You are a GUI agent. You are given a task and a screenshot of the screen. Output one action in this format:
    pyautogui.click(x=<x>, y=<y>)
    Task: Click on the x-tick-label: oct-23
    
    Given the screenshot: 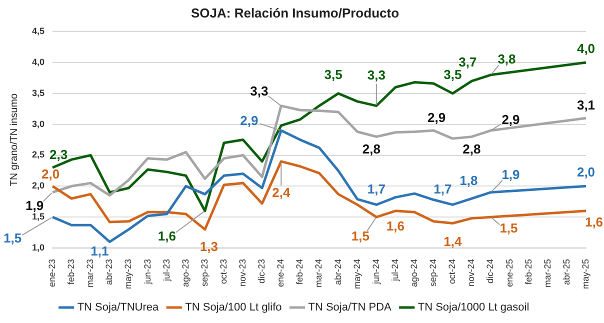 What is the action you would take?
    pyautogui.click(x=223, y=271)
    